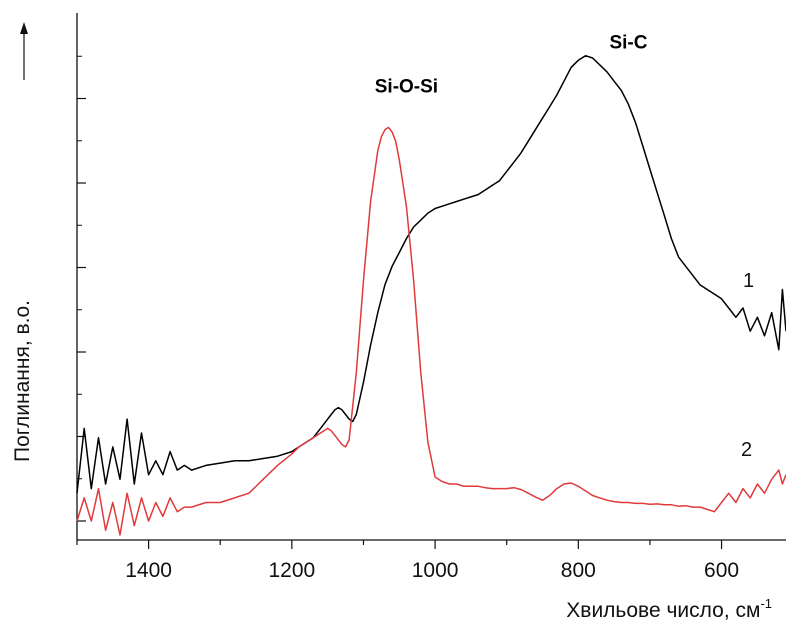  Describe the element at coordinates (578, 570) in the screenshot. I see `x-tick-label: 800` at that location.